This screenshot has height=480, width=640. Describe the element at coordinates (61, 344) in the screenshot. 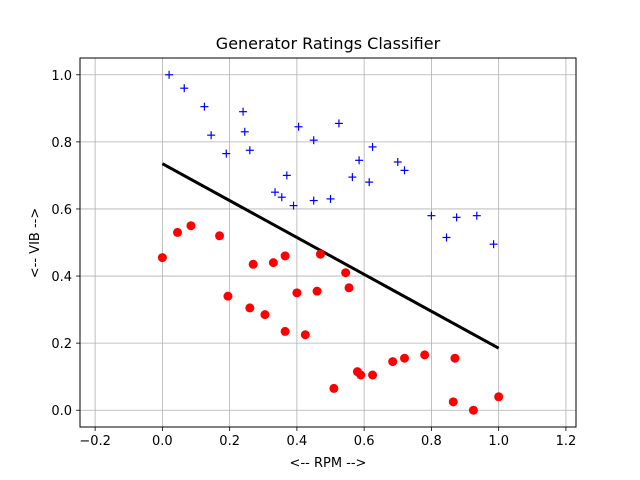

I see `y-tick-label: 0.2` at that location.